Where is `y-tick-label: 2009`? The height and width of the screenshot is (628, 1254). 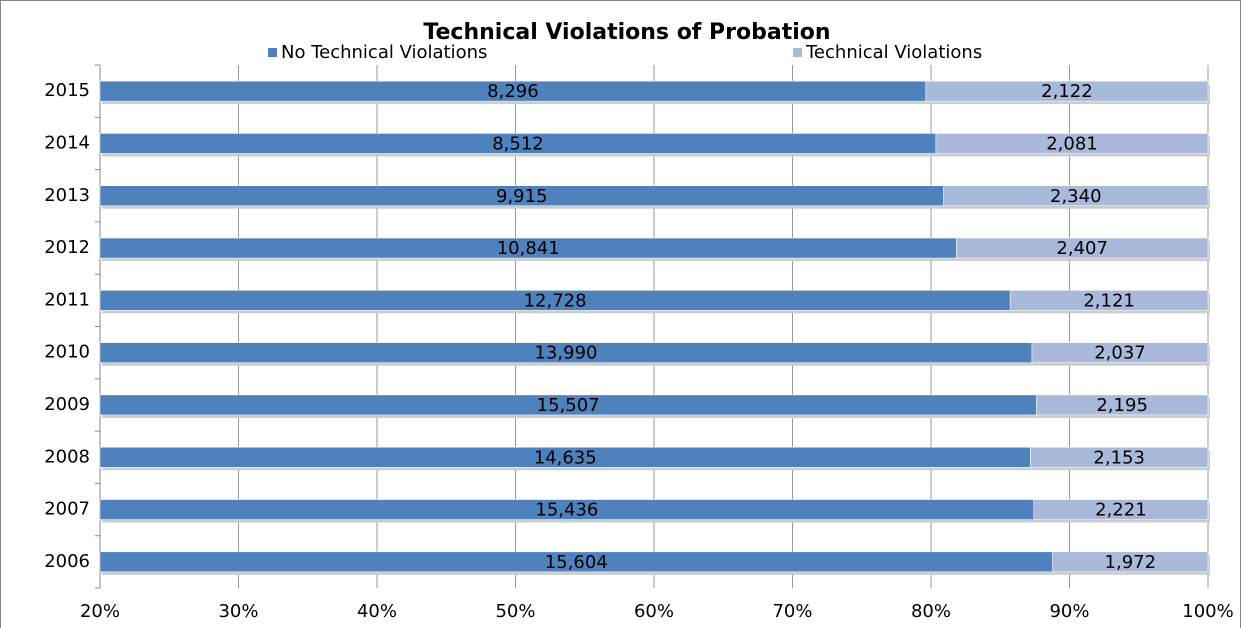 y-tick-label: 2009 is located at coordinates (67, 404).